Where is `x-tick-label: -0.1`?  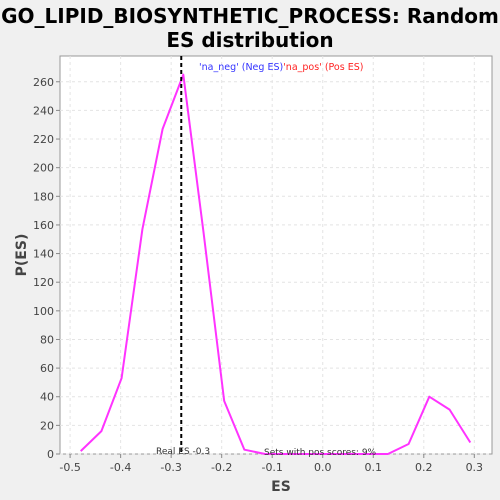
x-tick-label: -0.1 is located at coordinates (271, 467).